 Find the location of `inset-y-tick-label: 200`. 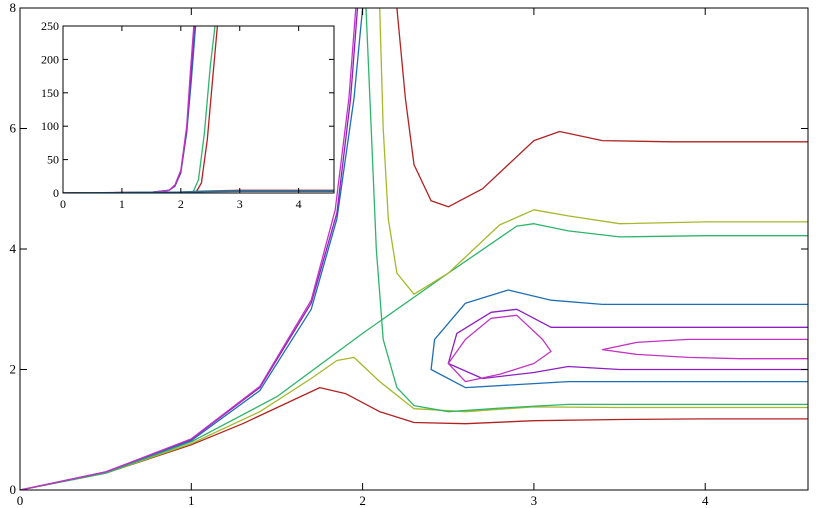

inset-y-tick-label: 200 is located at coordinates (50, 59).